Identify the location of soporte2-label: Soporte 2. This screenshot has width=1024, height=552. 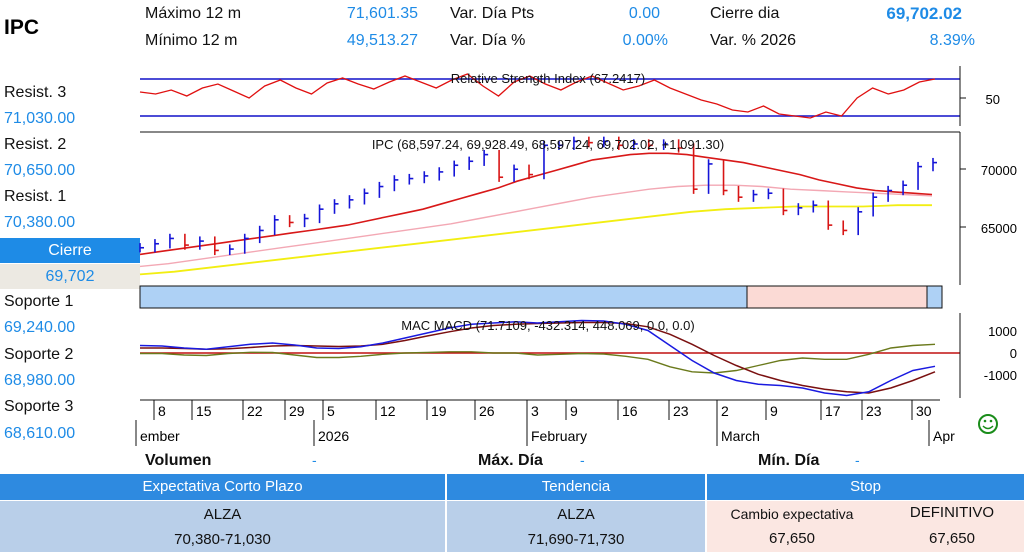
(39, 354).